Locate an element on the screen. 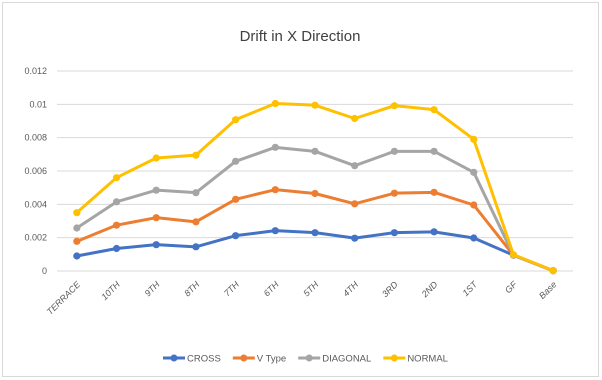 Image resolution: width=602 pixels, height=380 pixels. legend-item: CROSS is located at coordinates (192, 359).